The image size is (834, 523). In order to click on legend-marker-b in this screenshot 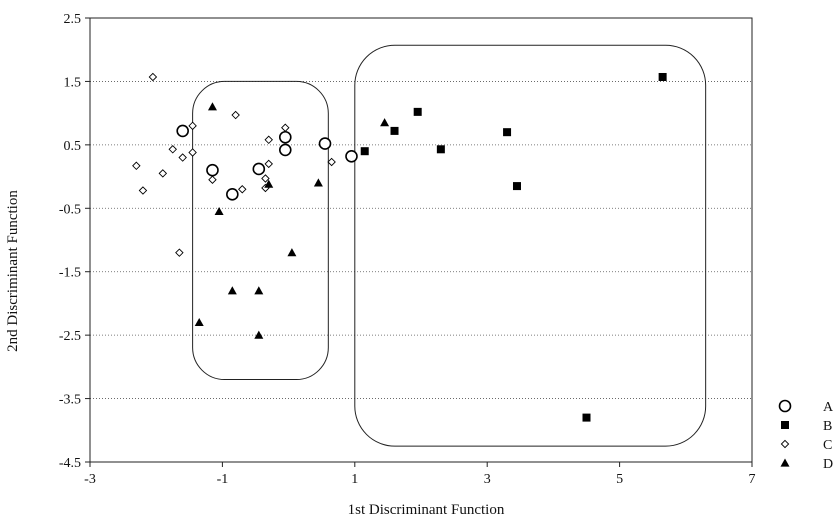, I will do `click(785, 425)`.